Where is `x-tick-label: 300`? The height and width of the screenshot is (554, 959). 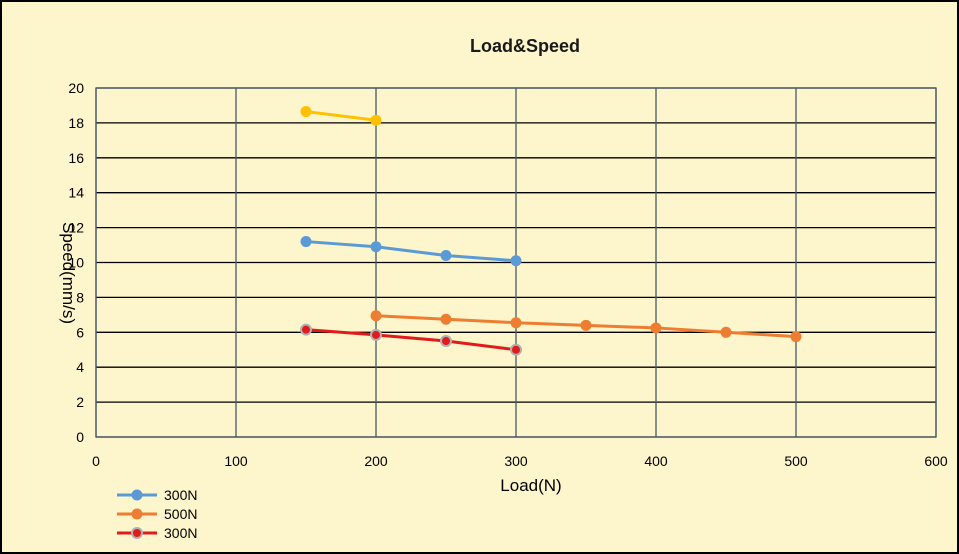 x-tick-label: 300 is located at coordinates (516, 461).